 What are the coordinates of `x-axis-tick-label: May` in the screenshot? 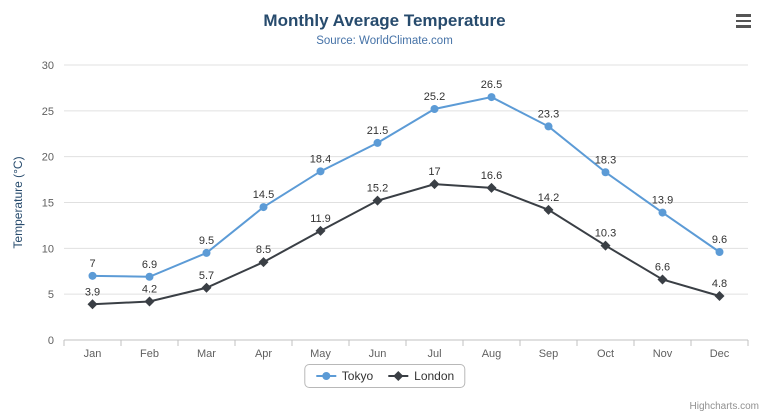 It's located at (320, 354).